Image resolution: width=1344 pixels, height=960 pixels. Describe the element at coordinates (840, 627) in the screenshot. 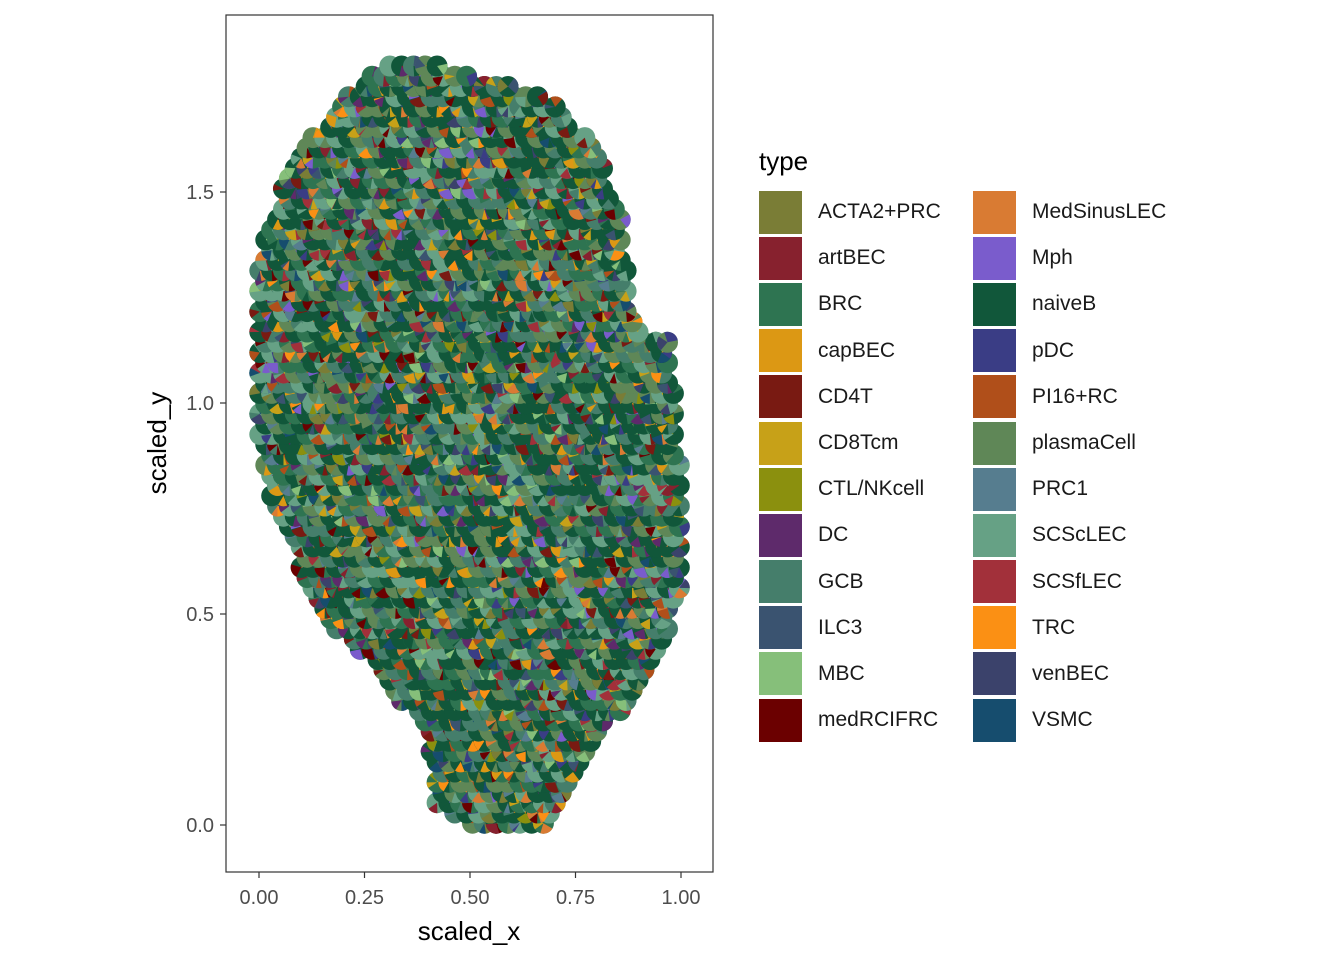

I see `legend-label: ILC3` at that location.